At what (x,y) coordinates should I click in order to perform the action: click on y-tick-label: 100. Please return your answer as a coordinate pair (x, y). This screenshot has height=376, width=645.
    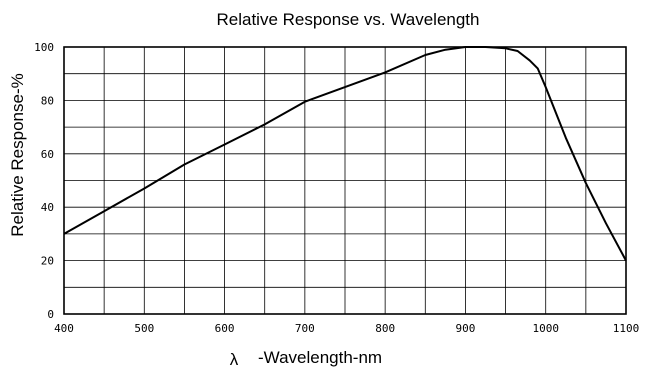
    Looking at the image, I should click on (44, 47).